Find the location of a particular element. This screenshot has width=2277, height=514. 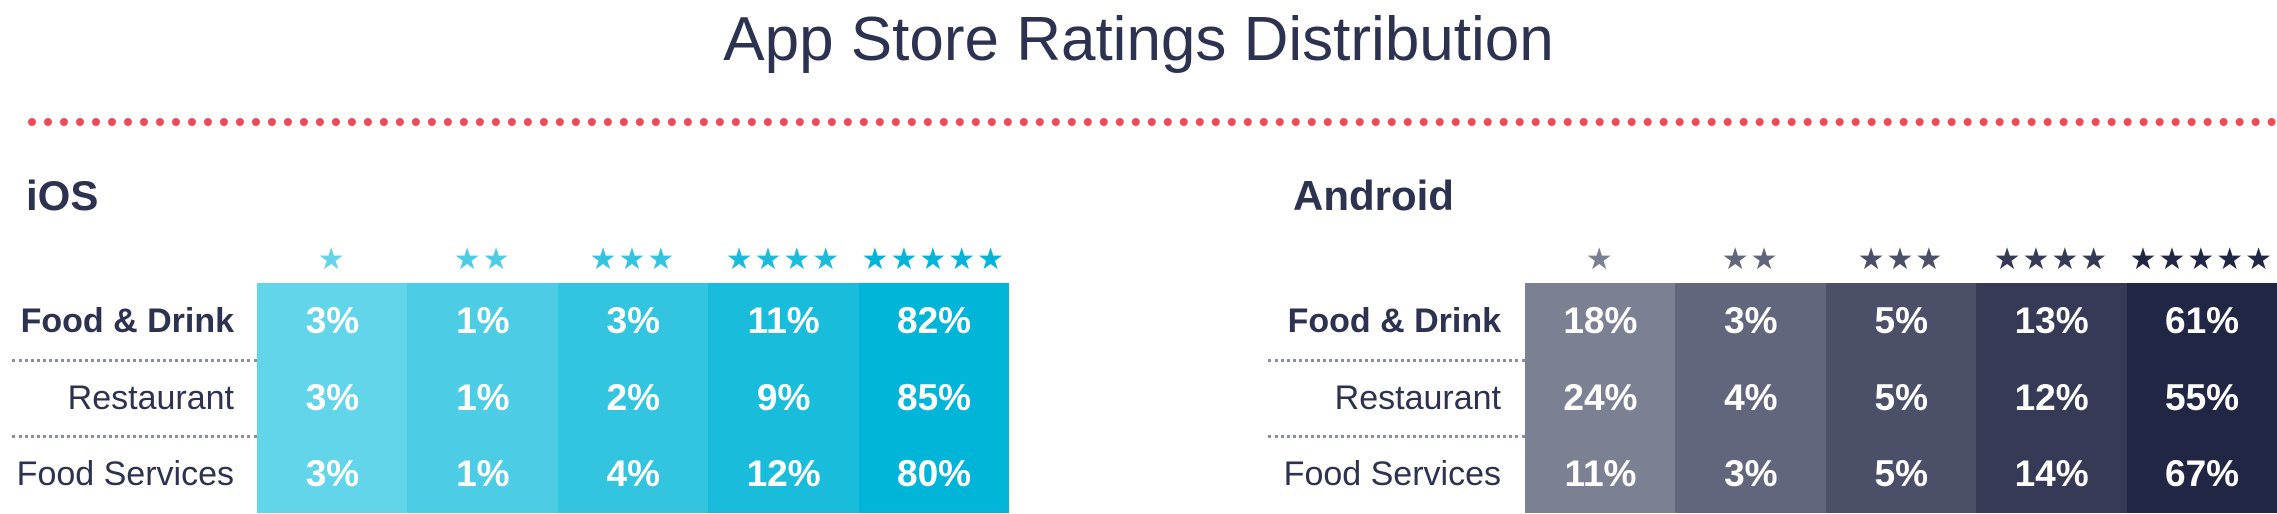

divider is located at coordinates (1152, 122).